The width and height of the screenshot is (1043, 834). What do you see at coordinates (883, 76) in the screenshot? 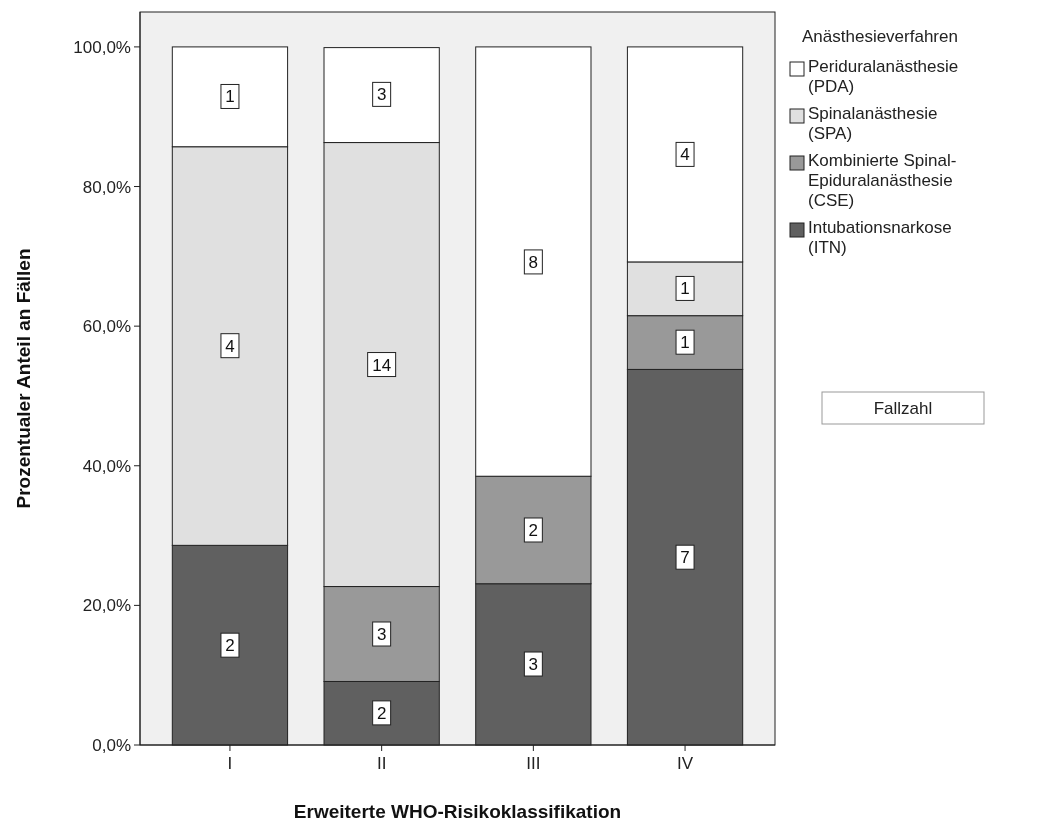
I see `legend-label: Periduralanästhesie (PDA)` at bounding box center [883, 76].